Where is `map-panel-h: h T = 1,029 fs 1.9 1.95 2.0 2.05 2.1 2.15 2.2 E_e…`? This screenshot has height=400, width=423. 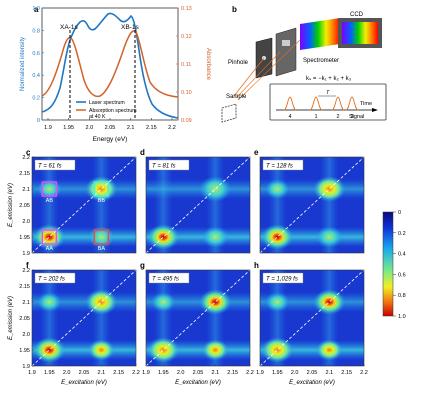
map-panel-h: h T = 1,029 fs 1.9 1.95 2.0 2.05 2.1 2.15 2.2 E_e… is located at coordinates (311, 323).